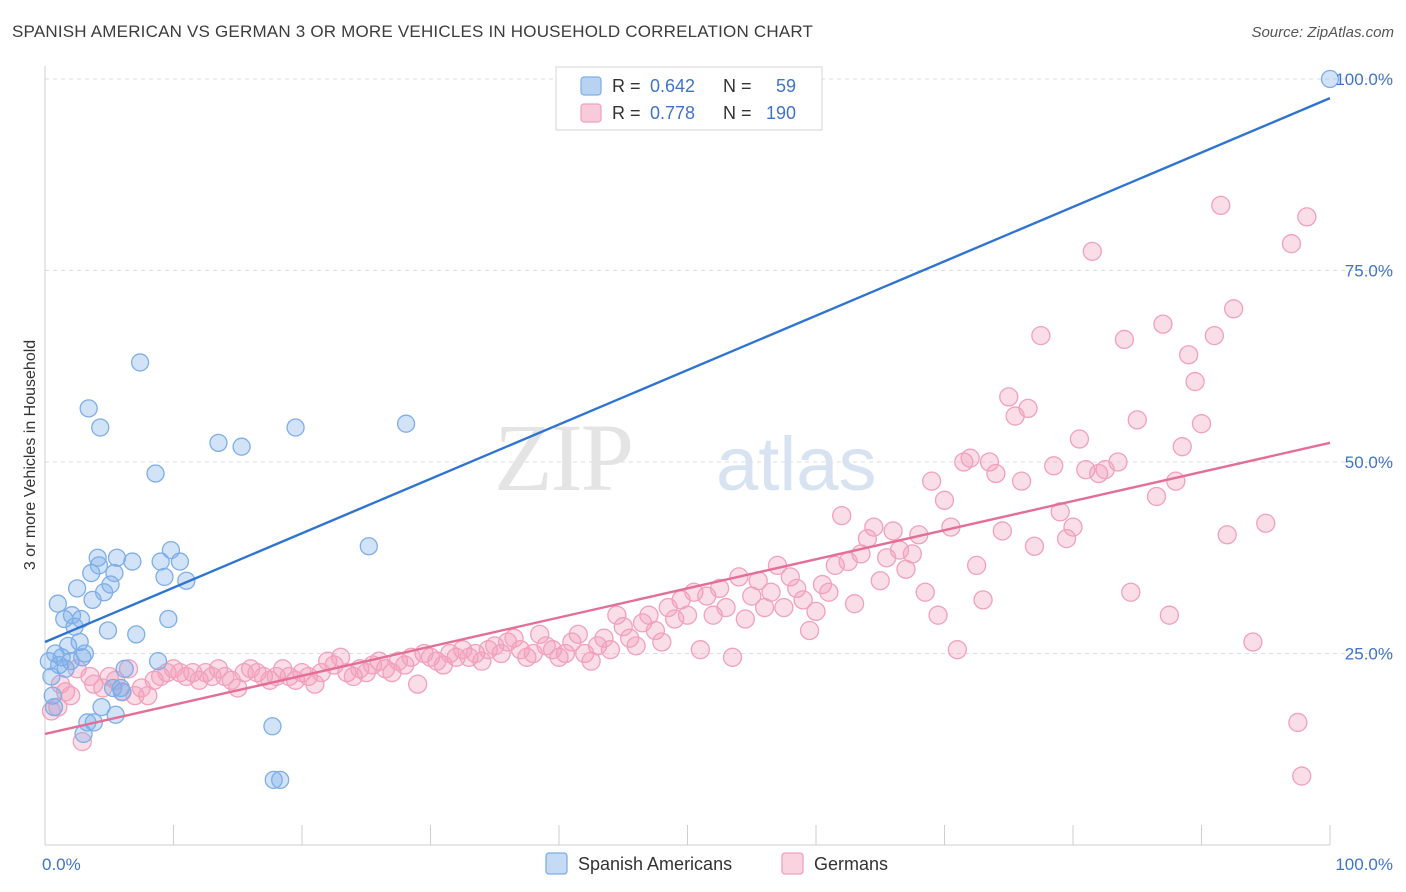 The width and height of the screenshot is (1406, 892). Describe the element at coordinates (672, 113) in the screenshot. I see `stats-r-value: 0.778` at that location.